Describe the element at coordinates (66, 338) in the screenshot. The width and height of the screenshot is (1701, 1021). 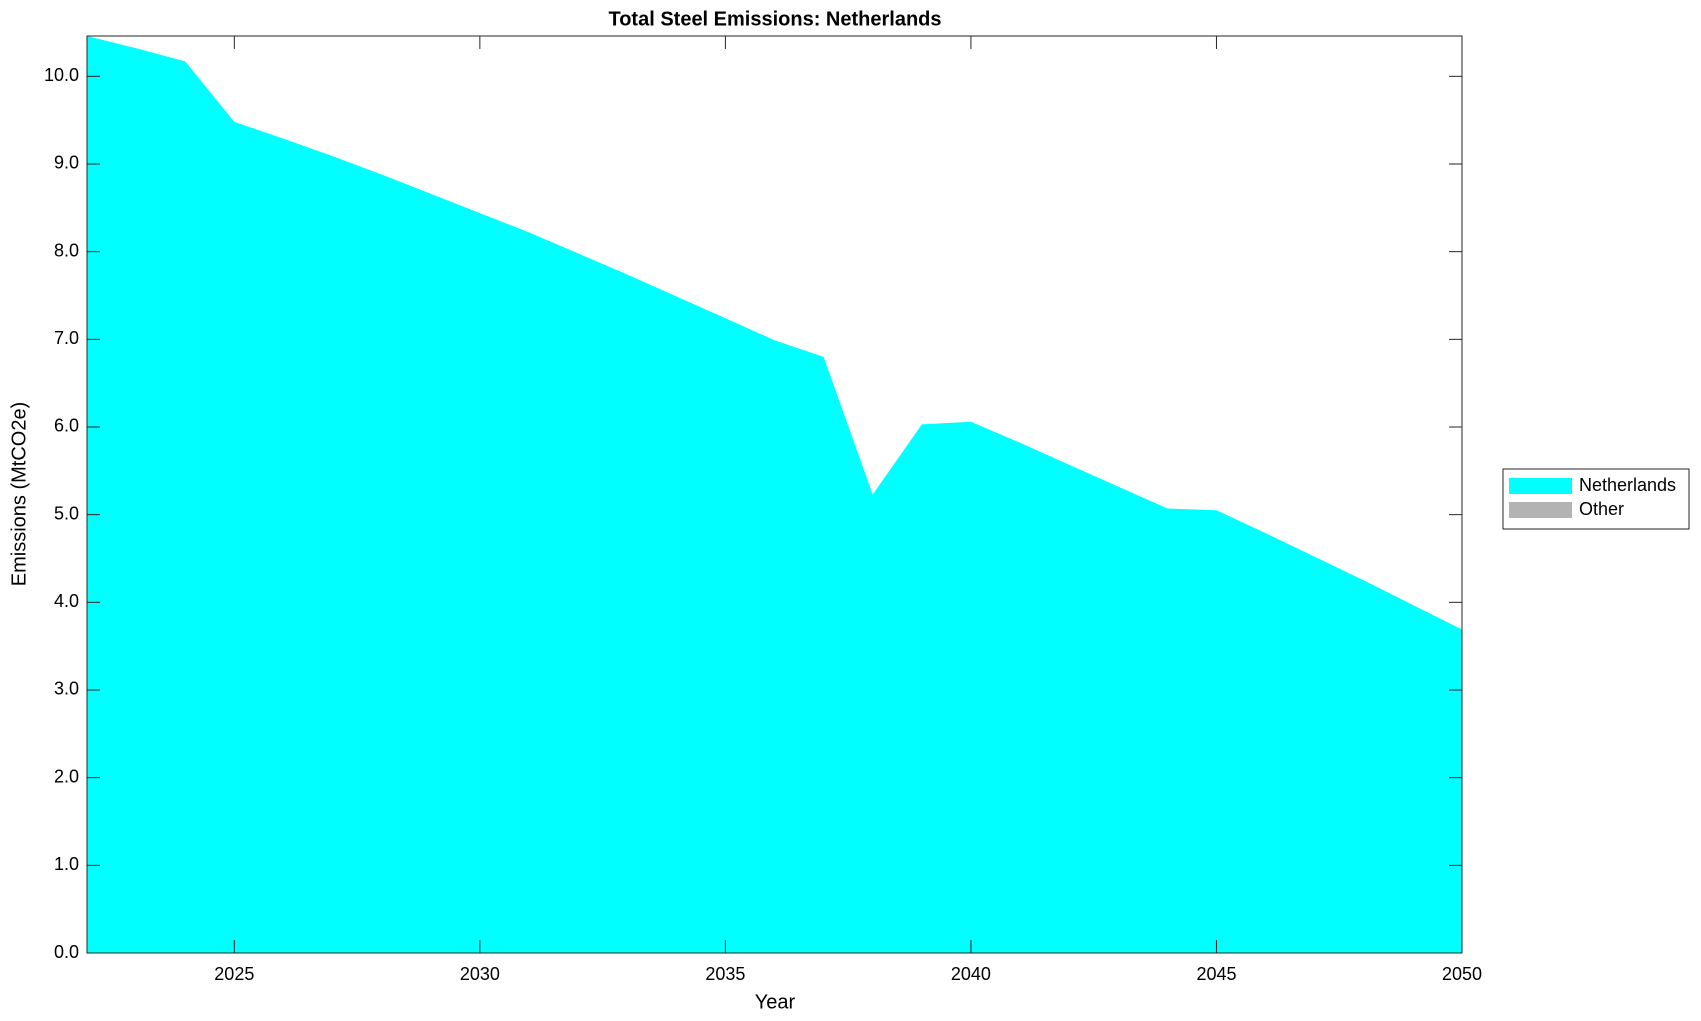
I see `y-tick-label: 7.0` at that location.